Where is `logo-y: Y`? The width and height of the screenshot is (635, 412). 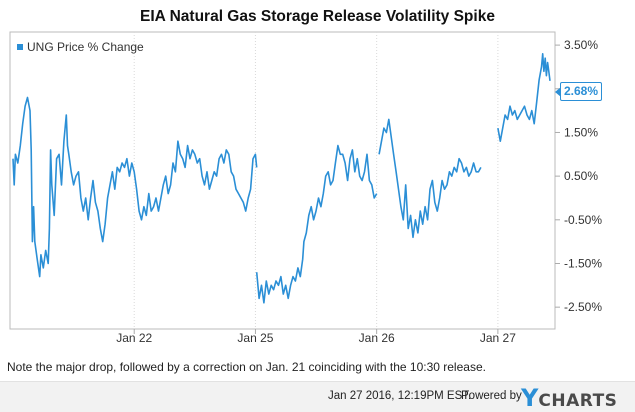
logo-y: Y is located at coordinates (530, 398).